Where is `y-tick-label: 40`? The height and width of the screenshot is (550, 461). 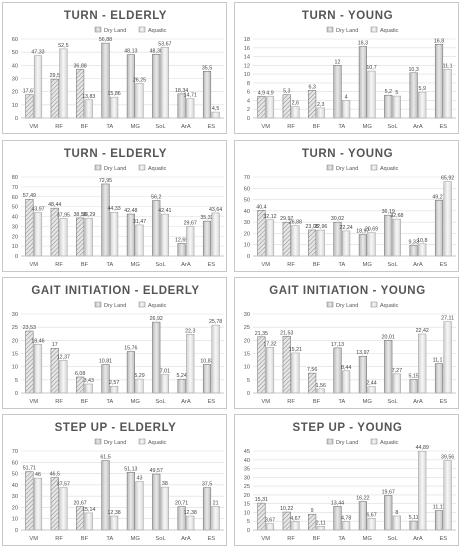 y-tick-label: 40 is located at coordinates (15, 486).